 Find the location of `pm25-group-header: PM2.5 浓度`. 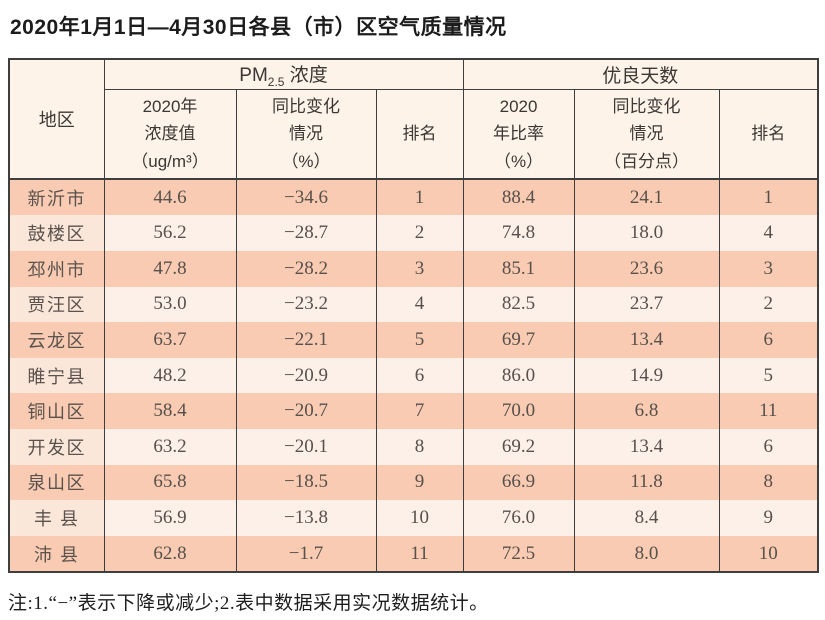

pm25-group-header: PM2.5 浓度 is located at coordinates (283, 74).